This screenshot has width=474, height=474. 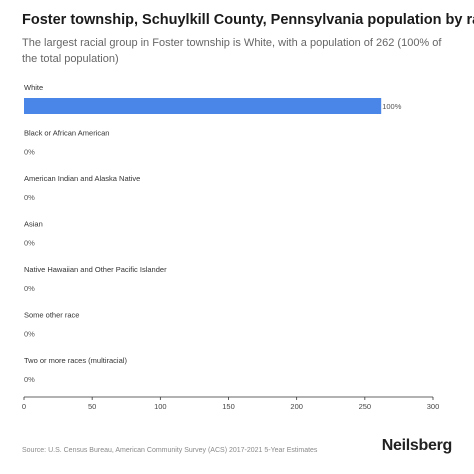 What do you see at coordinates (203, 106) in the screenshot?
I see `bar` at bounding box center [203, 106].